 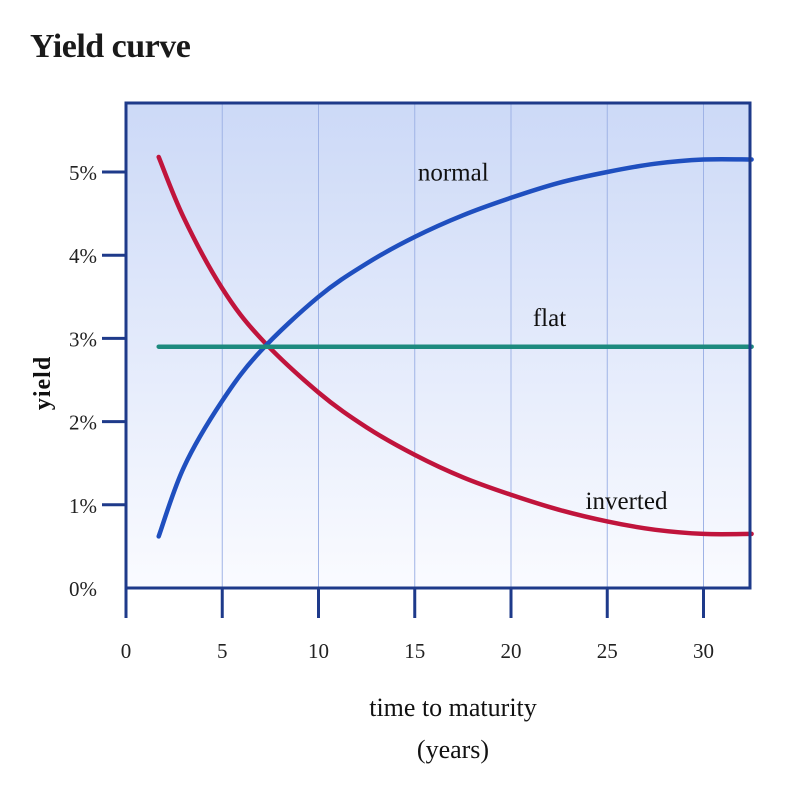 I want to click on x-tick-label: 25, so click(x=607, y=651).